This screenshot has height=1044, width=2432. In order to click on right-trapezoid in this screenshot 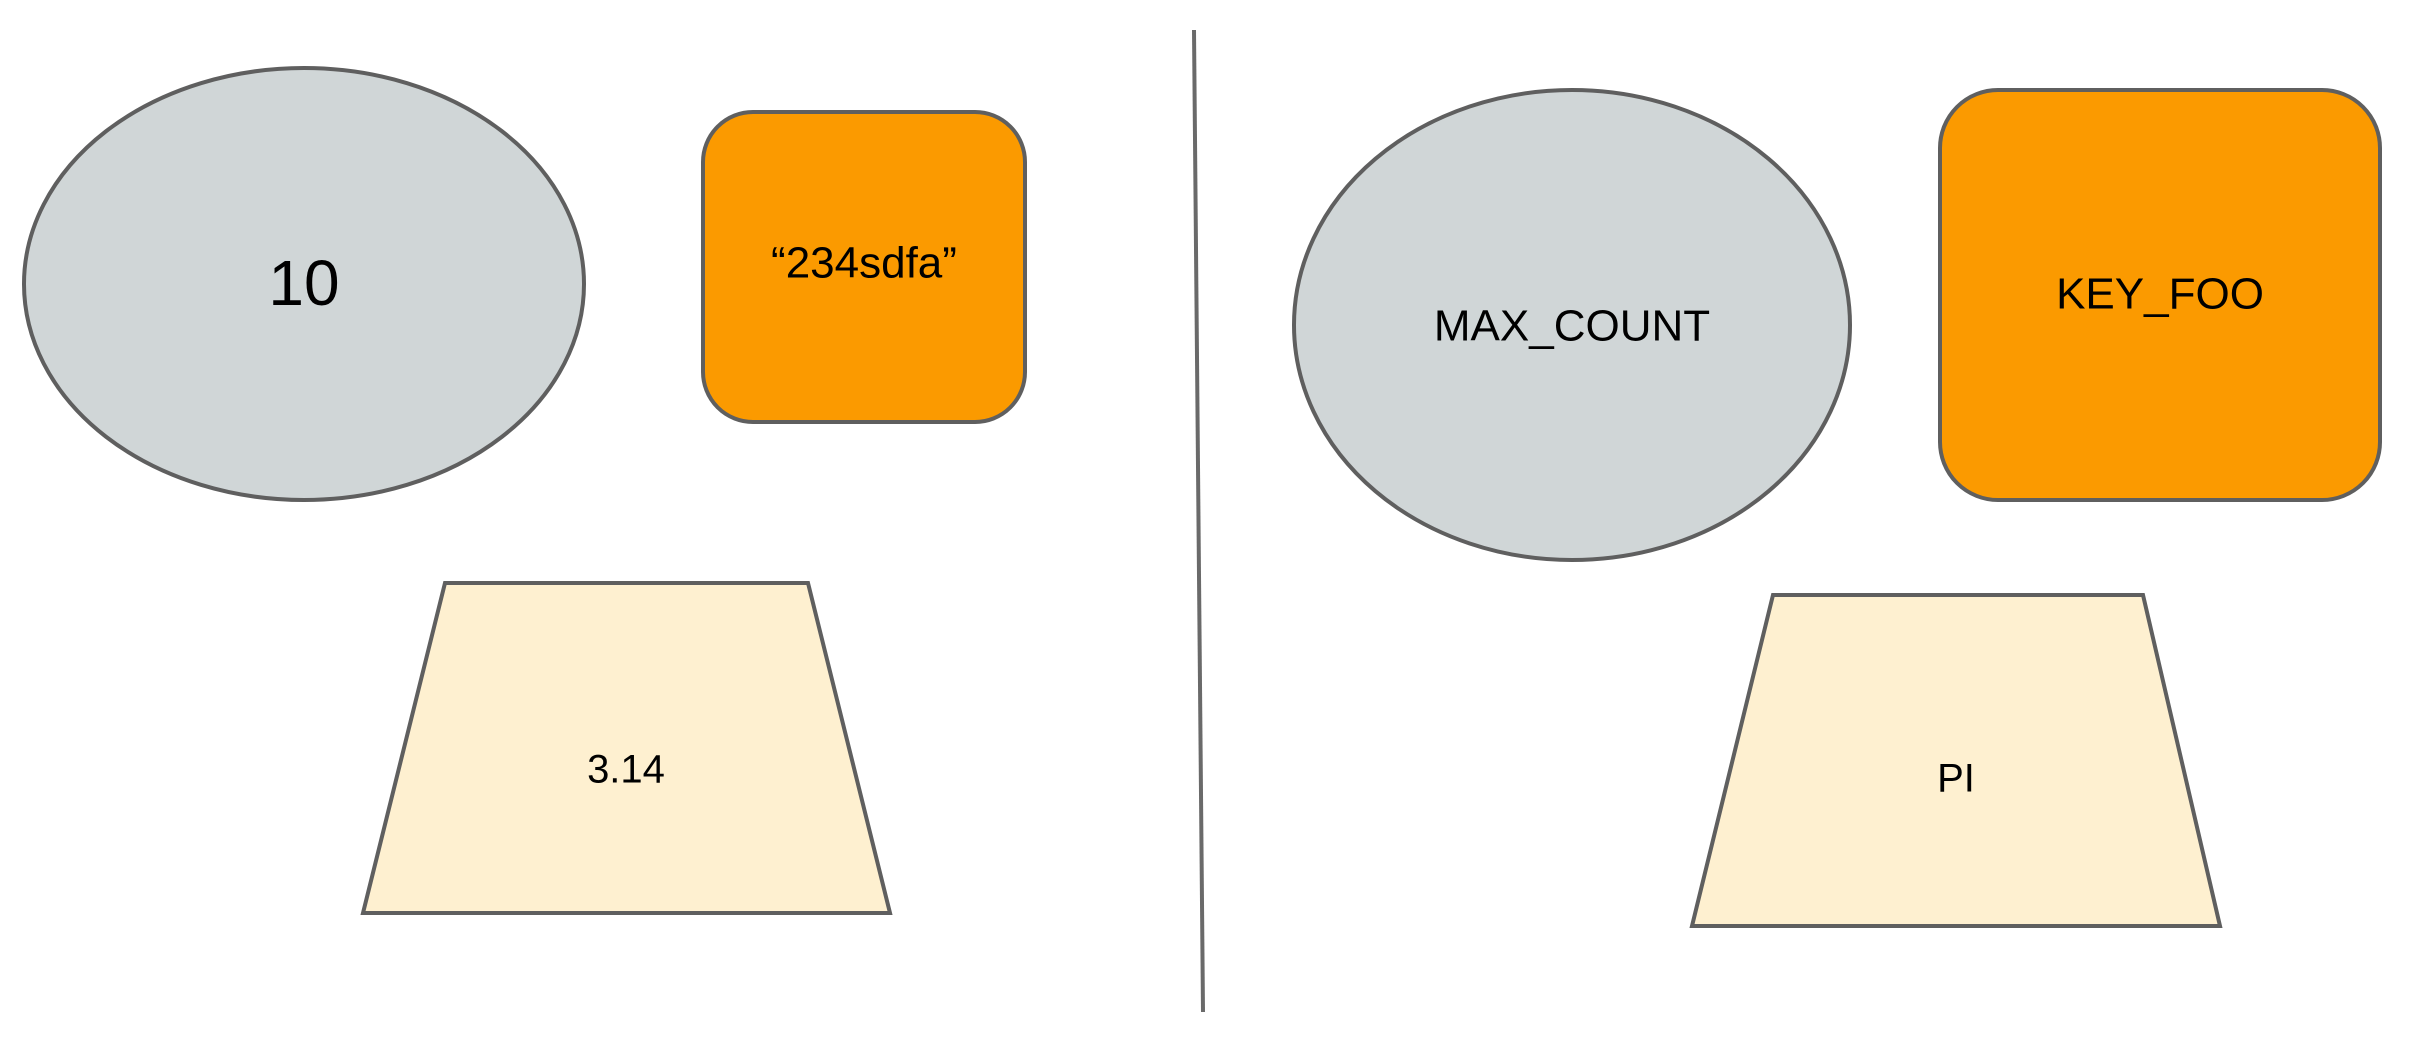, I will do `click(1956, 760)`.